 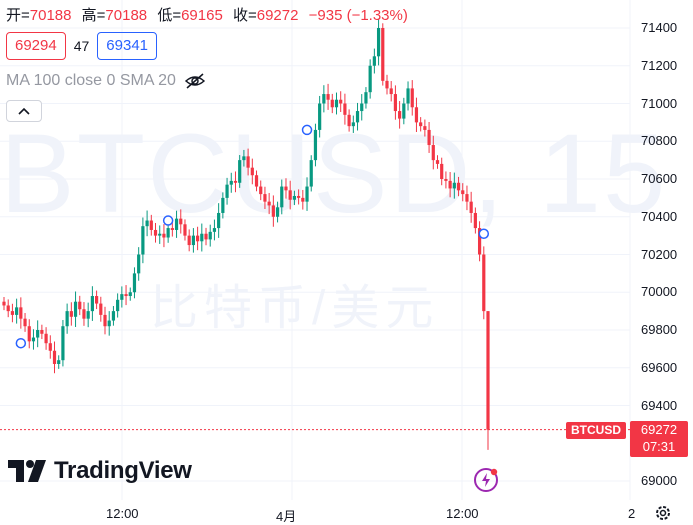 I want to click on x-tick-label: 12:00, so click(x=122, y=513).